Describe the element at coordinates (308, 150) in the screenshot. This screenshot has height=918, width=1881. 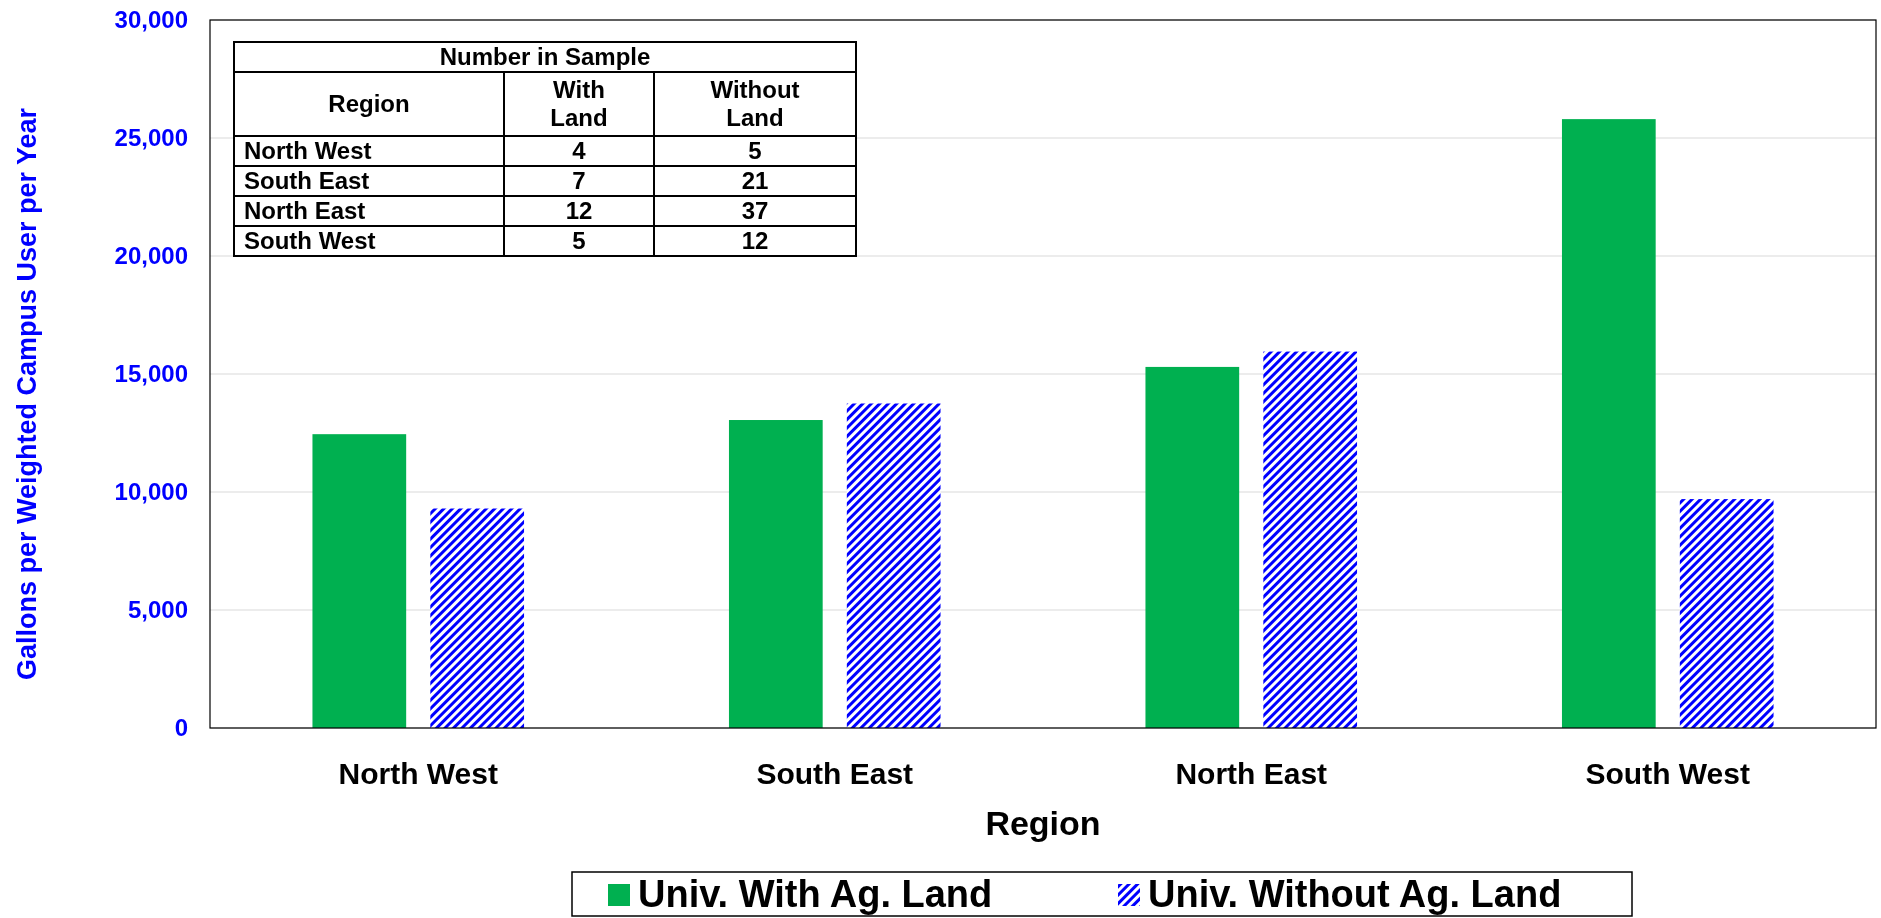
I see `annotation: North West` at that location.